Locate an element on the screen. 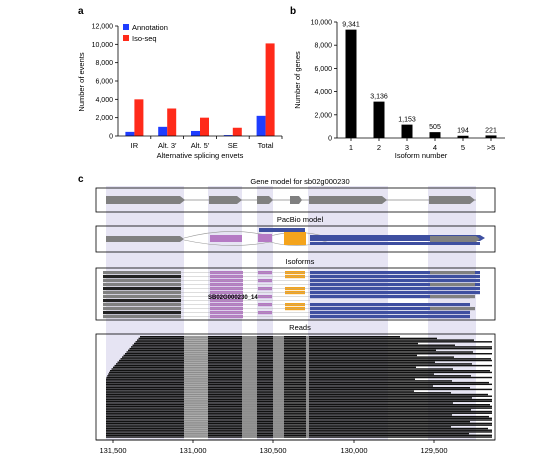 This screenshot has height=459, width=545. isoforms-track is located at coordinates (295, 294).